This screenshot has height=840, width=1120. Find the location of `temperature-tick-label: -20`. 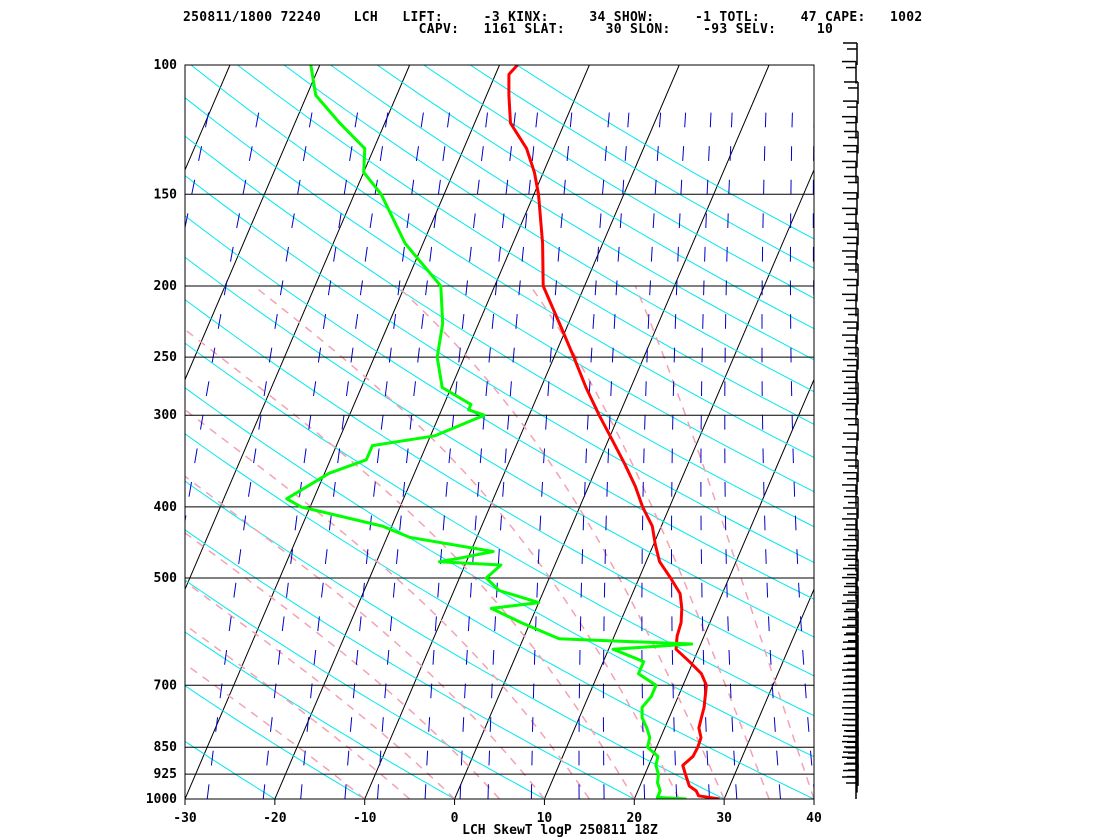

temperature-tick-label: -20 is located at coordinates (275, 818).